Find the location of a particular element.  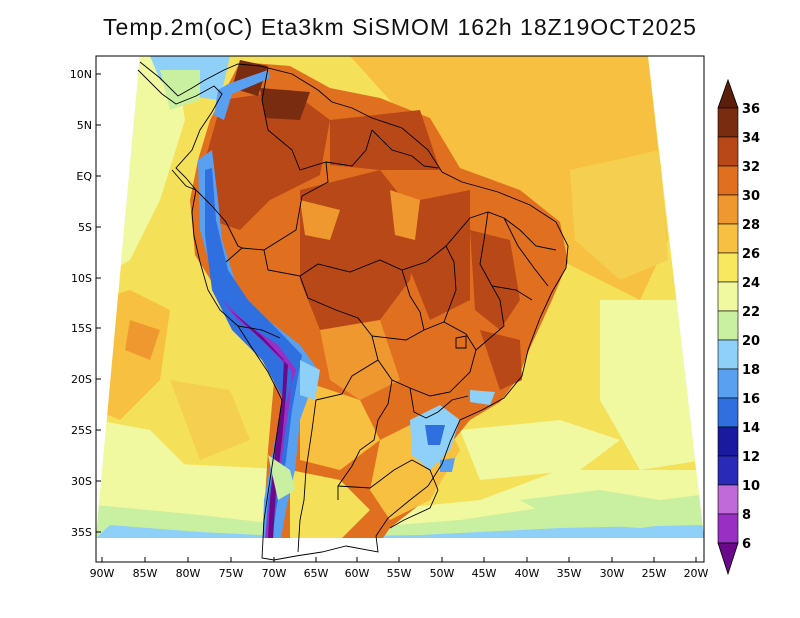

colorbar-label-24: 24 is located at coordinates (751, 283).